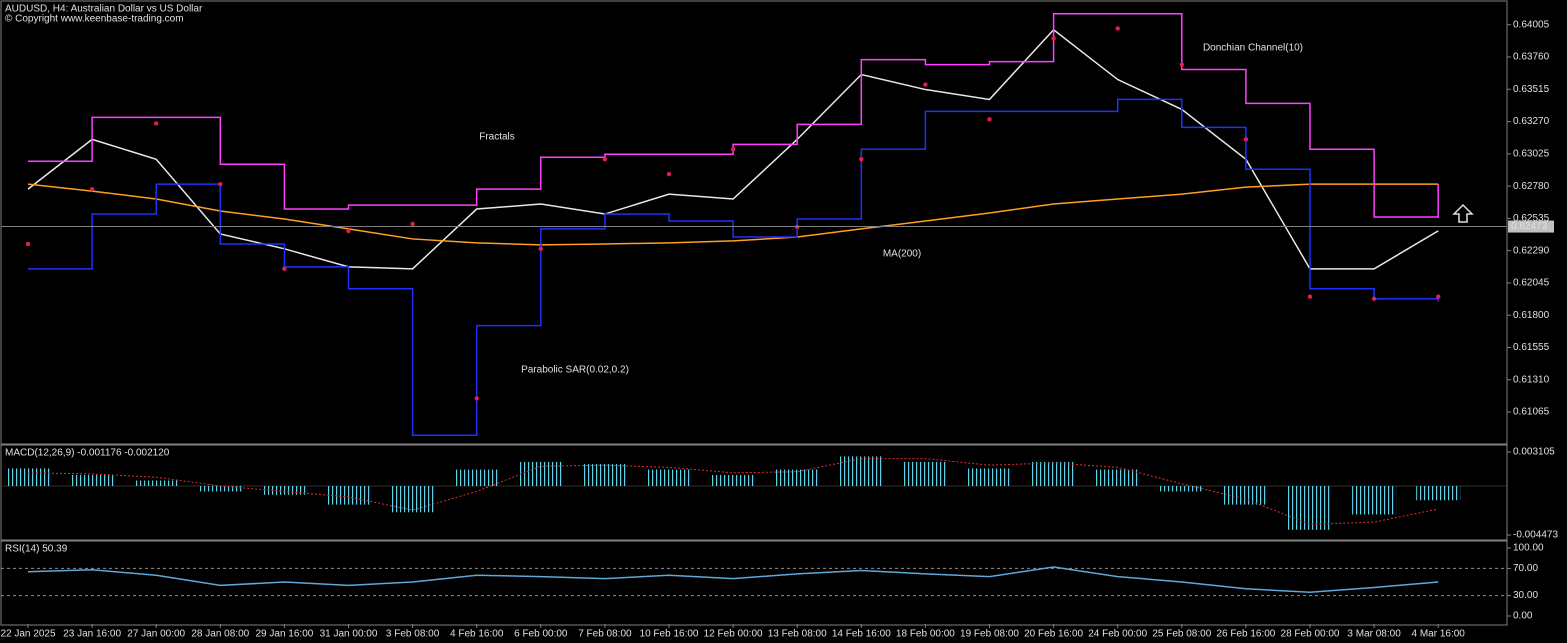  I want to click on y-tick-label: 0.63270, so click(1531, 121).